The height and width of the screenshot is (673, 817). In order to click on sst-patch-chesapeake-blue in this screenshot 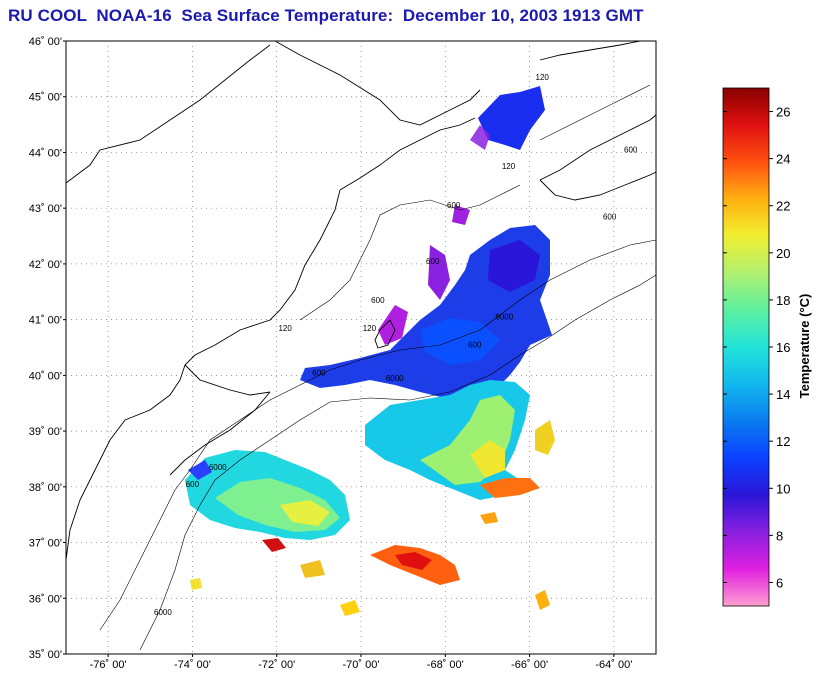, I will do `click(200, 470)`.